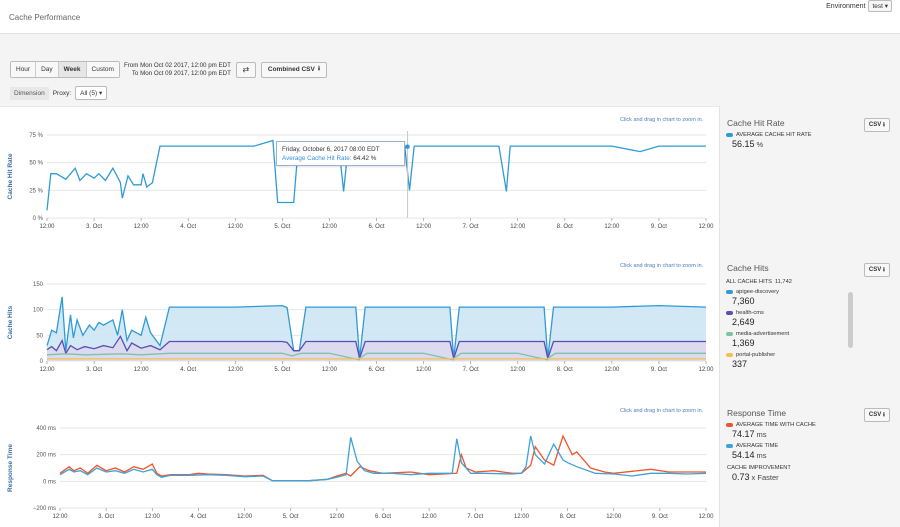 This screenshot has height=527, width=900. I want to click on legend-item: AVERAGE TIME WITH CACHE, so click(806, 425).